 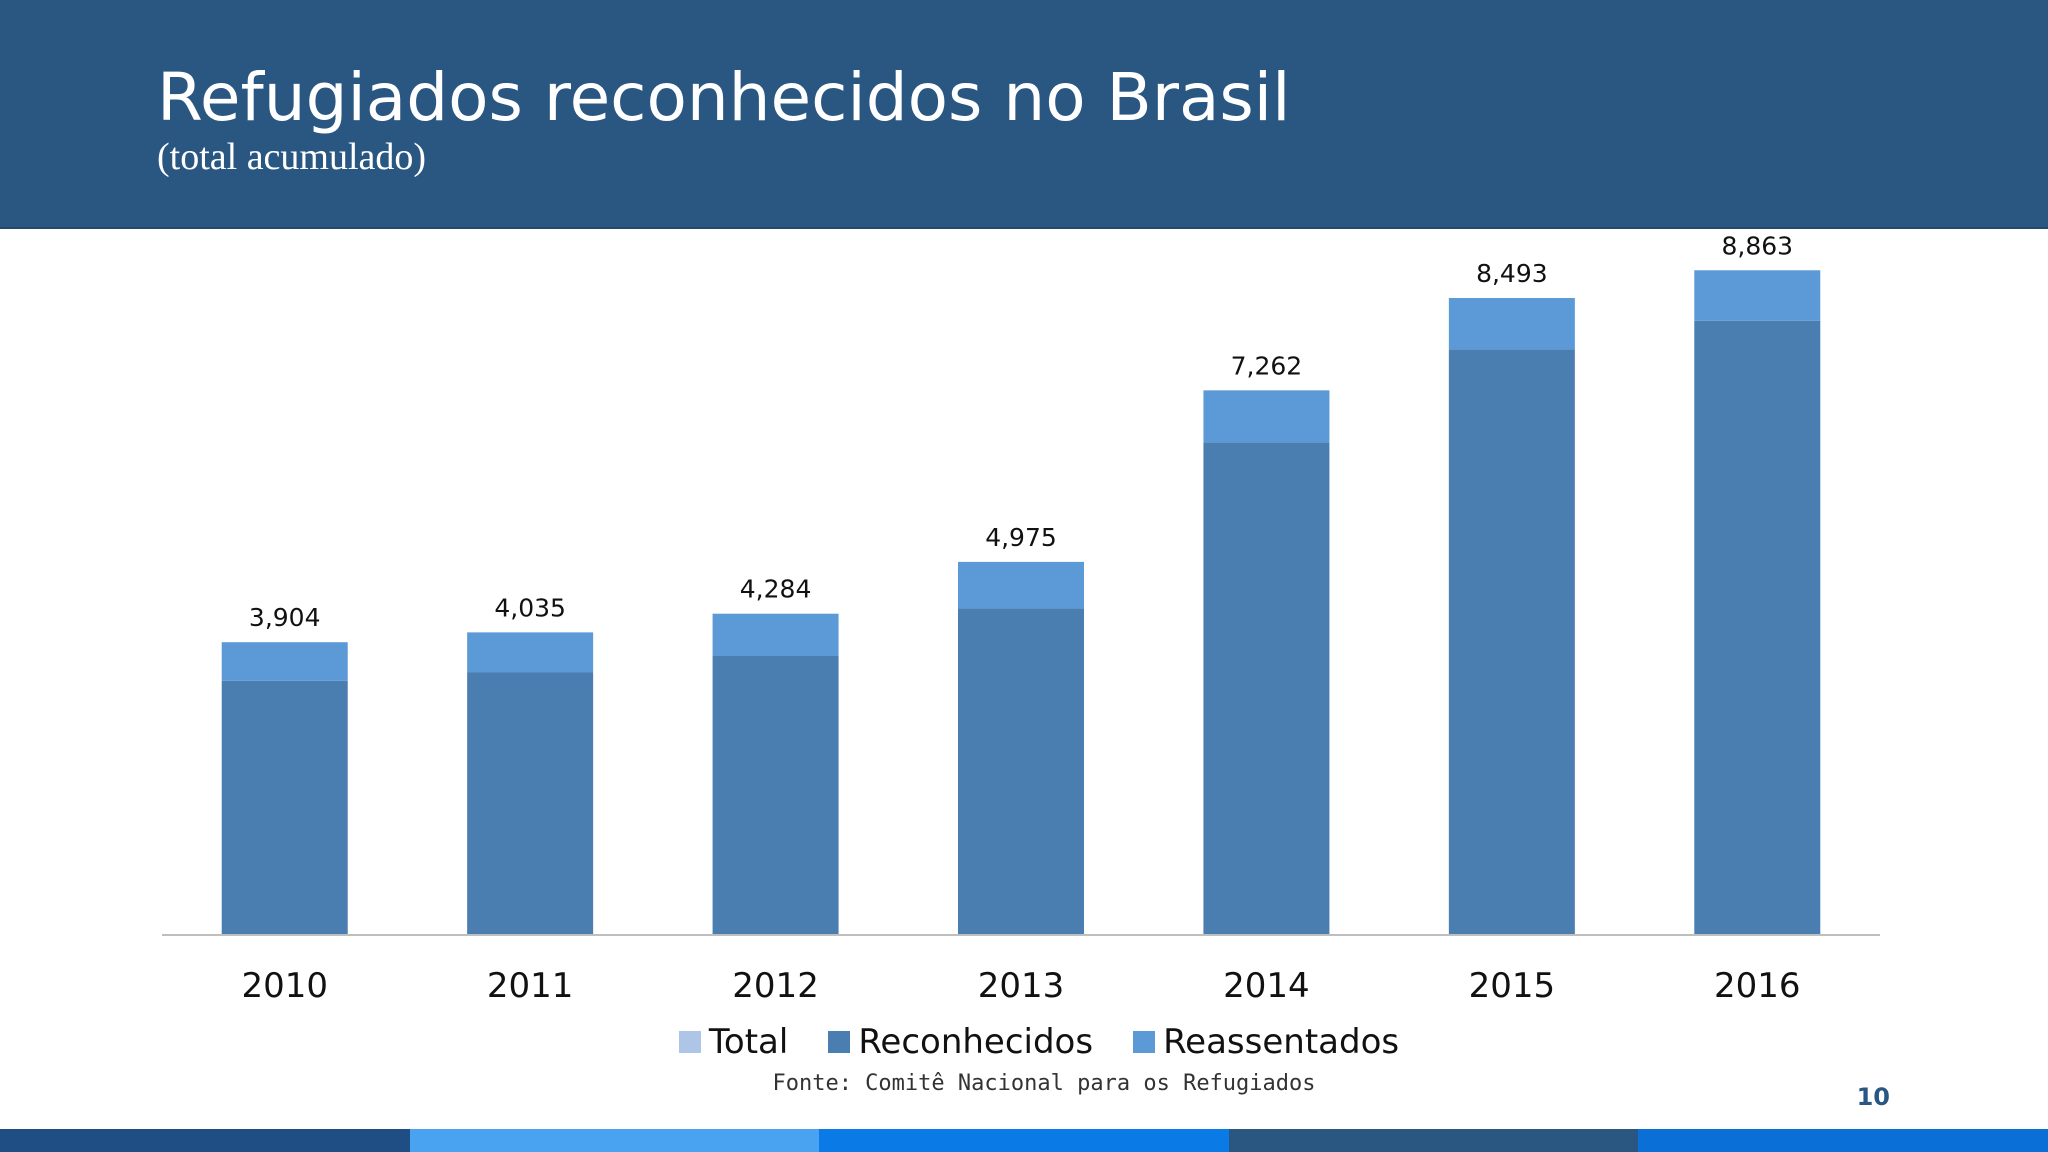 I want to click on legend-item-total: Total, so click(x=733, y=1042).